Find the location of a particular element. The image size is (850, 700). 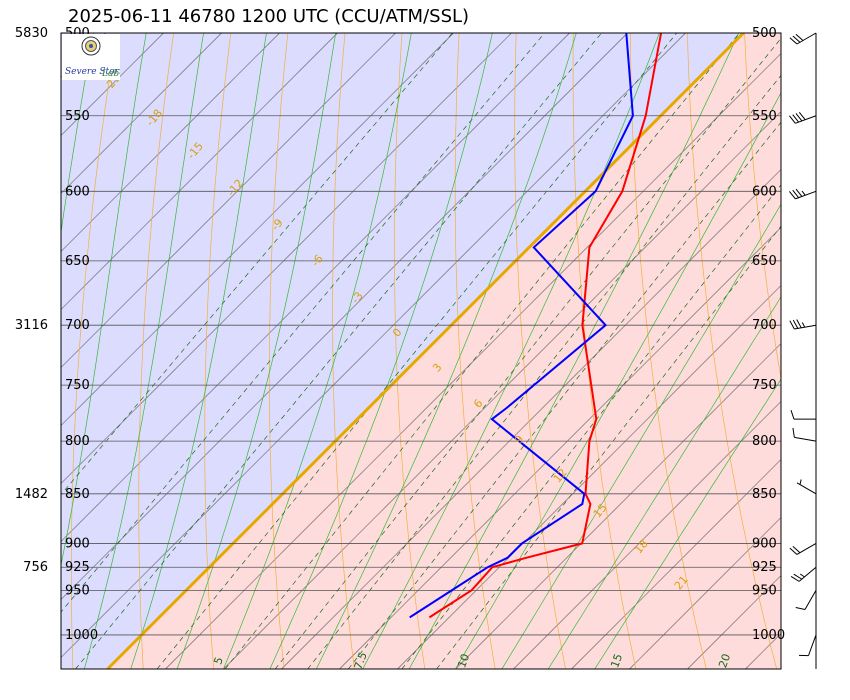

isobar-label-left: 800 is located at coordinates (77, 441).